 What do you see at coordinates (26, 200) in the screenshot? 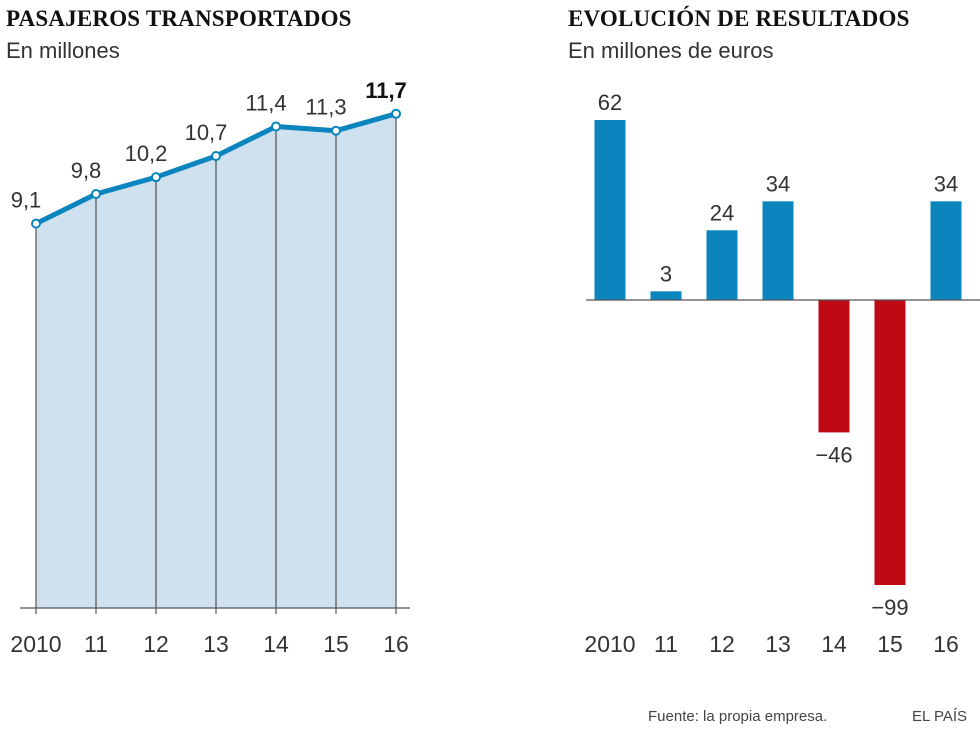
I see `data-label: 9,1` at bounding box center [26, 200].